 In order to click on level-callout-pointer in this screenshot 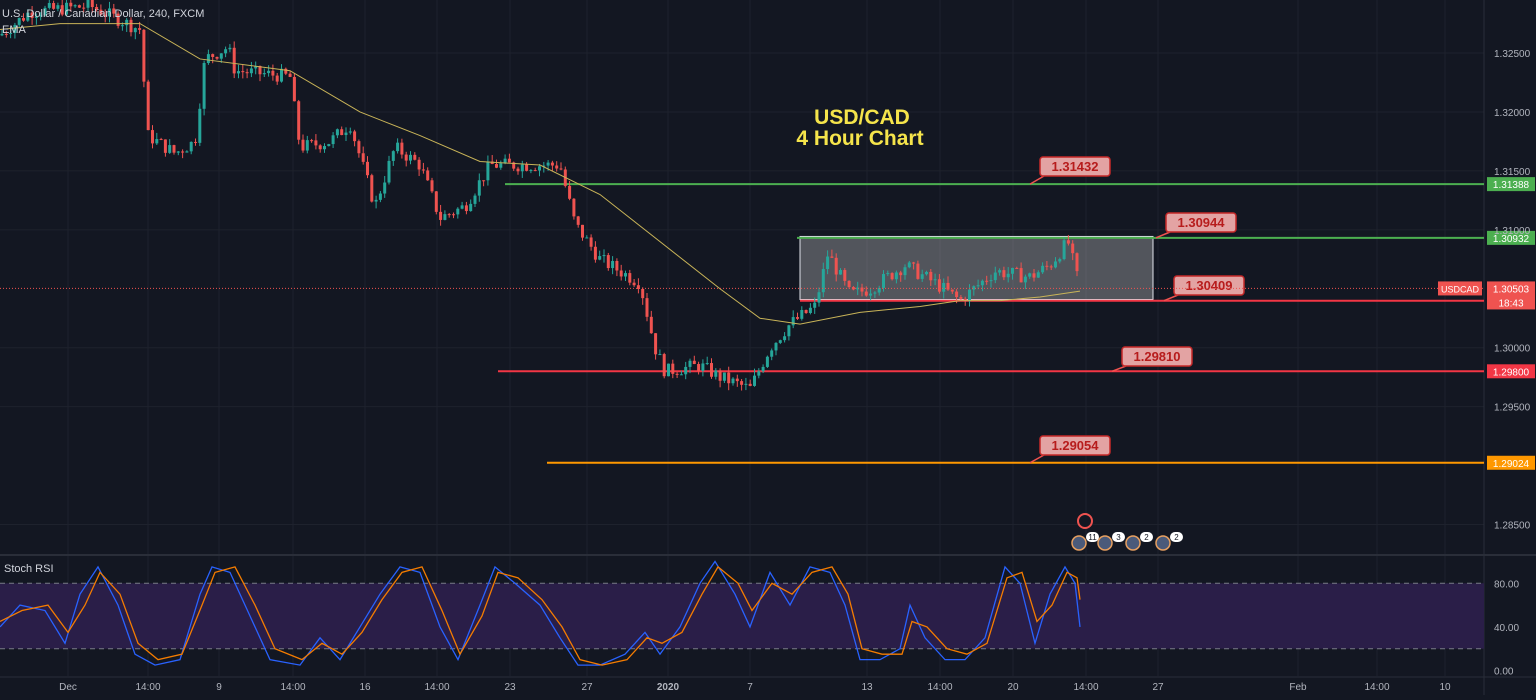, I will do `click(1119, 368)`.